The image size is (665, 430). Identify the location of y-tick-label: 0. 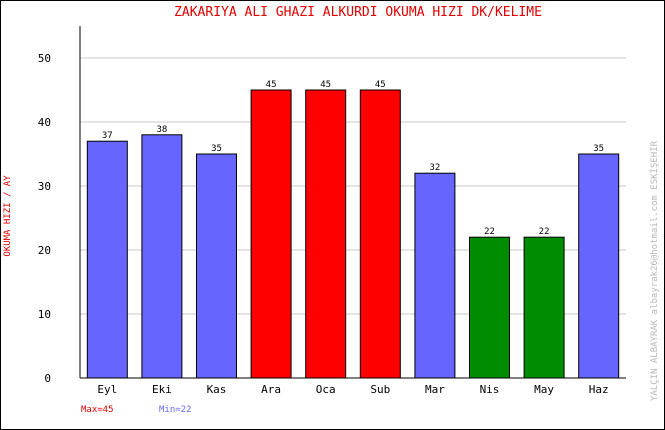
(47, 378).